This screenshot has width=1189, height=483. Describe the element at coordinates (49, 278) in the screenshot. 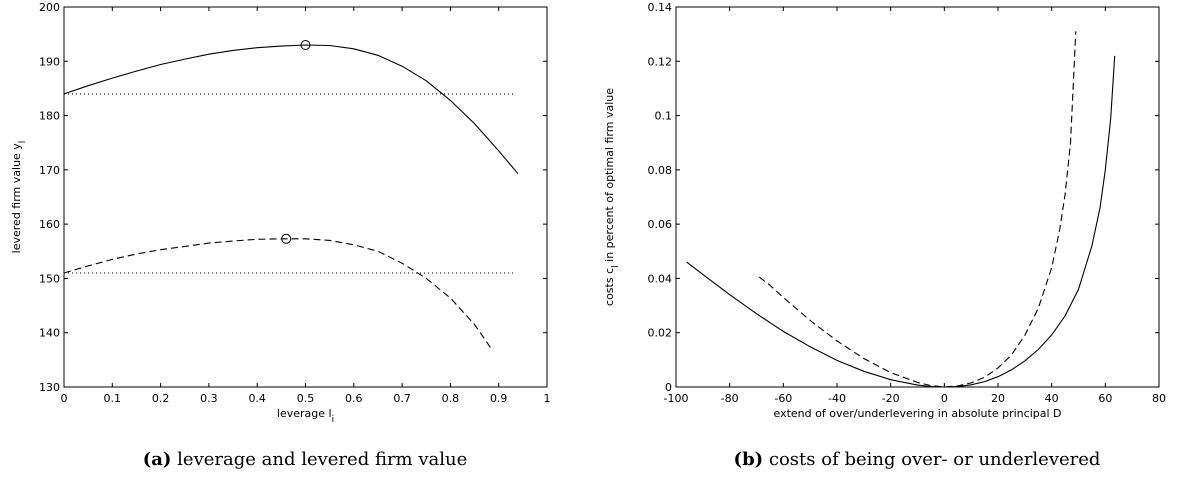

I see `y-tick-label: 150` at that location.